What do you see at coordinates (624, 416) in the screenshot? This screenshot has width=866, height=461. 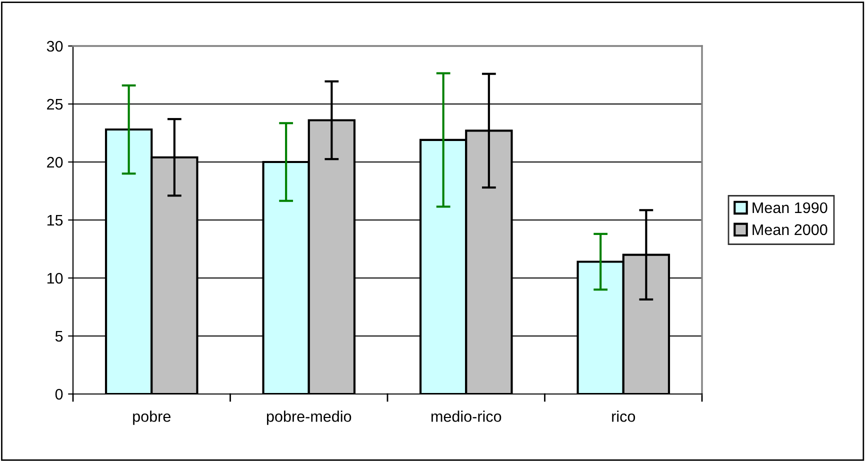 I see `x-tick-label: rico` at bounding box center [624, 416].